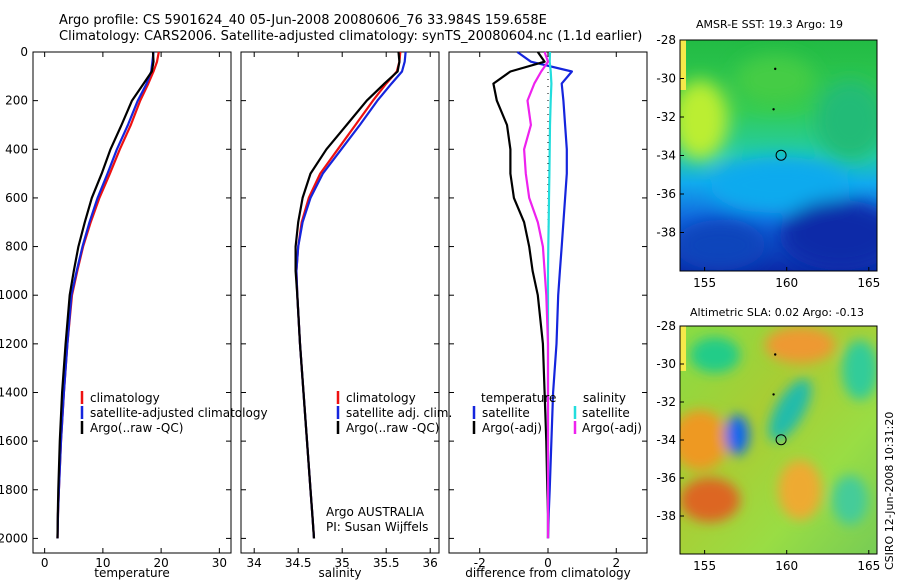  I want to click on depth-tick-label: 800, so click(16, 247).